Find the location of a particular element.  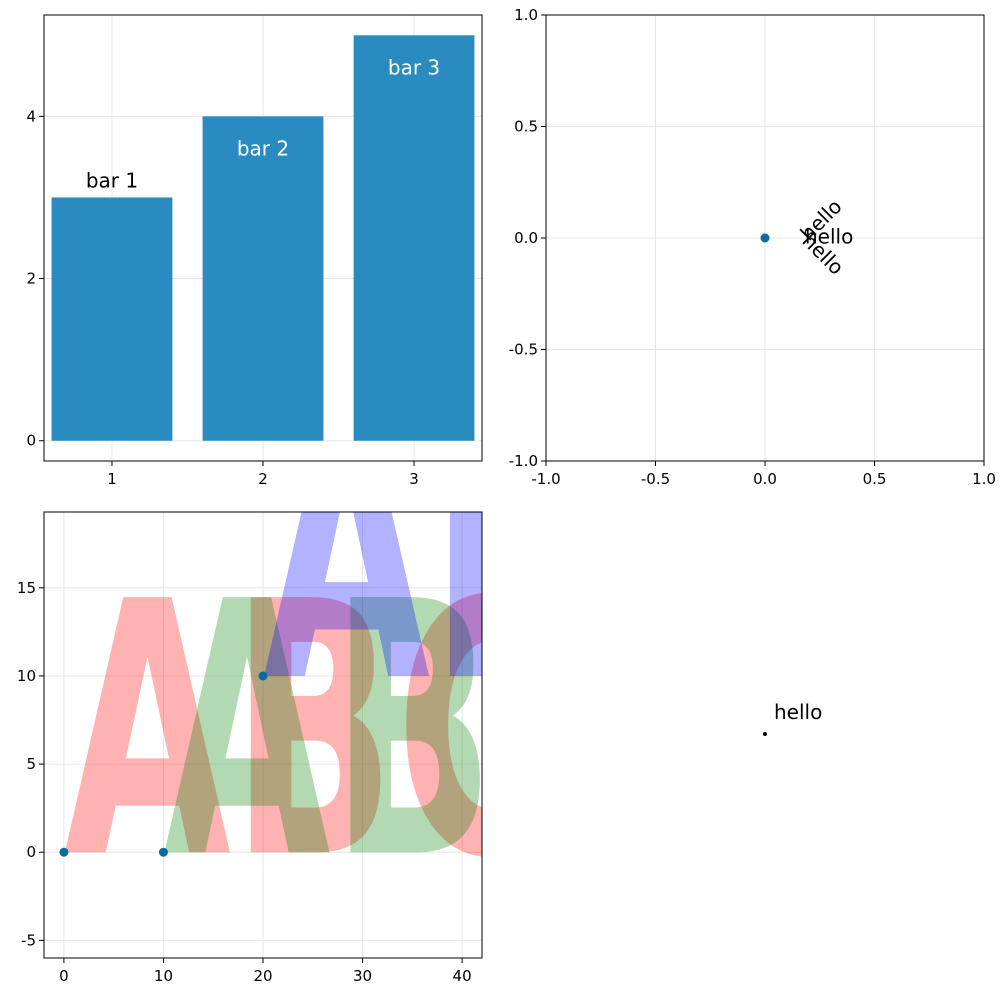

bar-label-3: bar 3 is located at coordinates (414, 67).